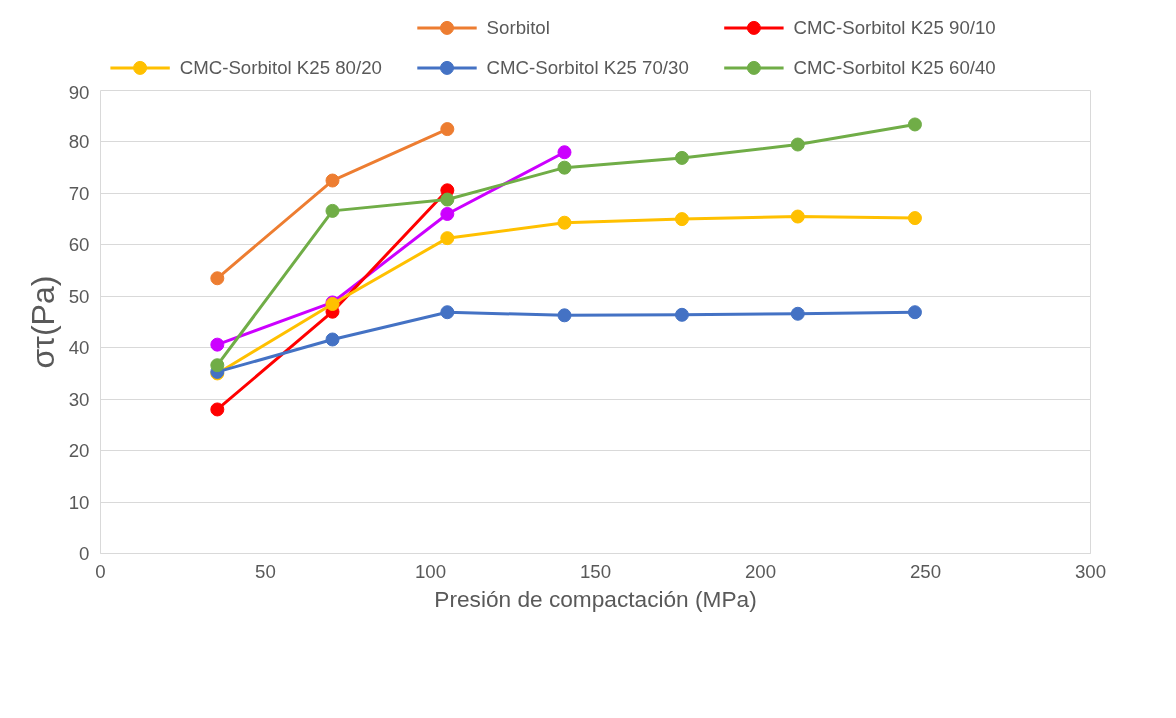  I want to click on x-axis-title: Presión de compactación (MPa), so click(595, 598).